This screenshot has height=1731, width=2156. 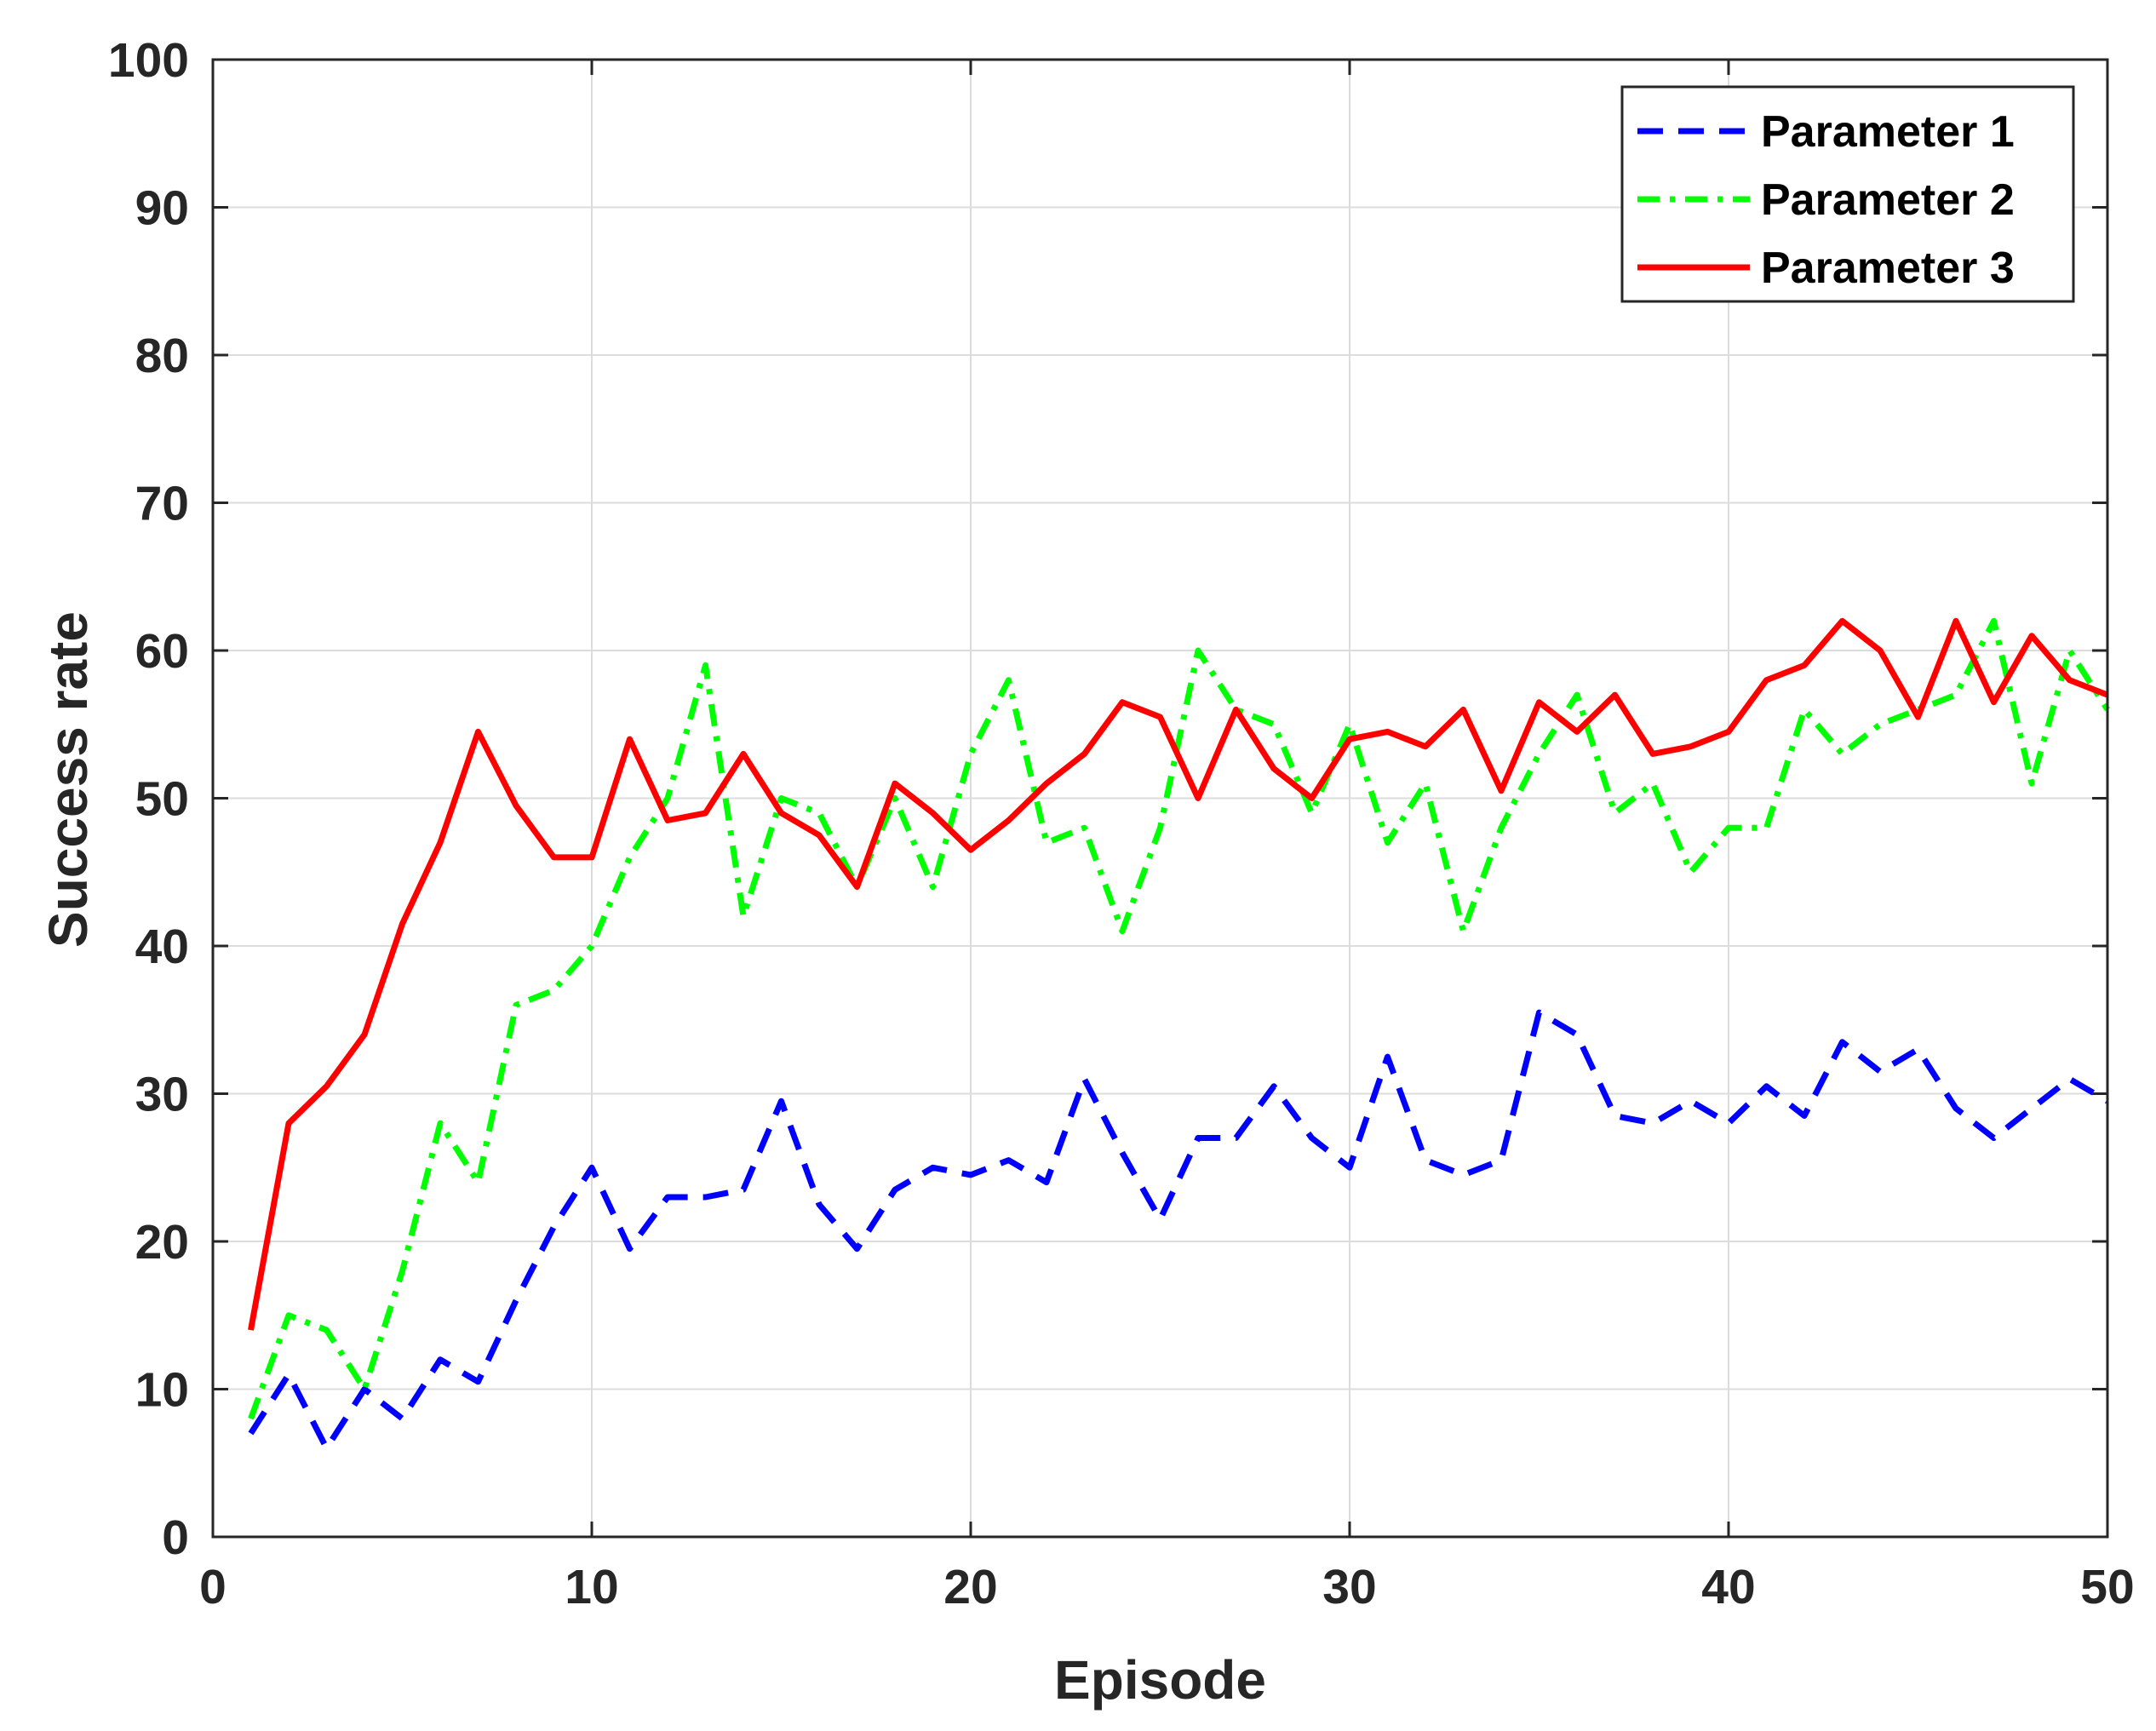 What do you see at coordinates (1349, 1587) in the screenshot?
I see `x-tick-label: 30` at bounding box center [1349, 1587].